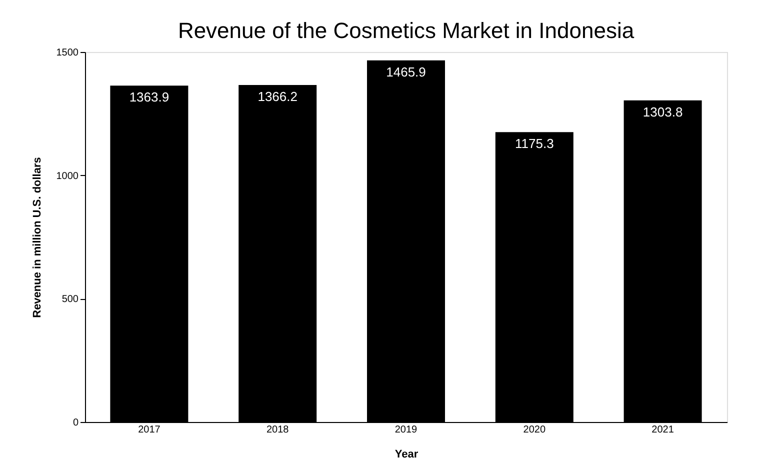 This screenshot has height=474, width=757. What do you see at coordinates (406, 72) in the screenshot?
I see `data-label: 1465.9` at bounding box center [406, 72].